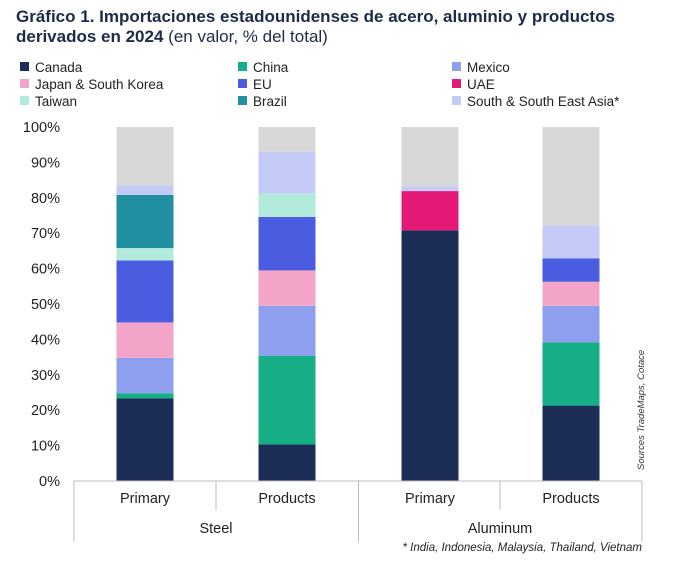 The width and height of the screenshot is (688, 565). Describe the element at coordinates (481, 84) in the screenshot. I see `legend-label: UAE` at that location.